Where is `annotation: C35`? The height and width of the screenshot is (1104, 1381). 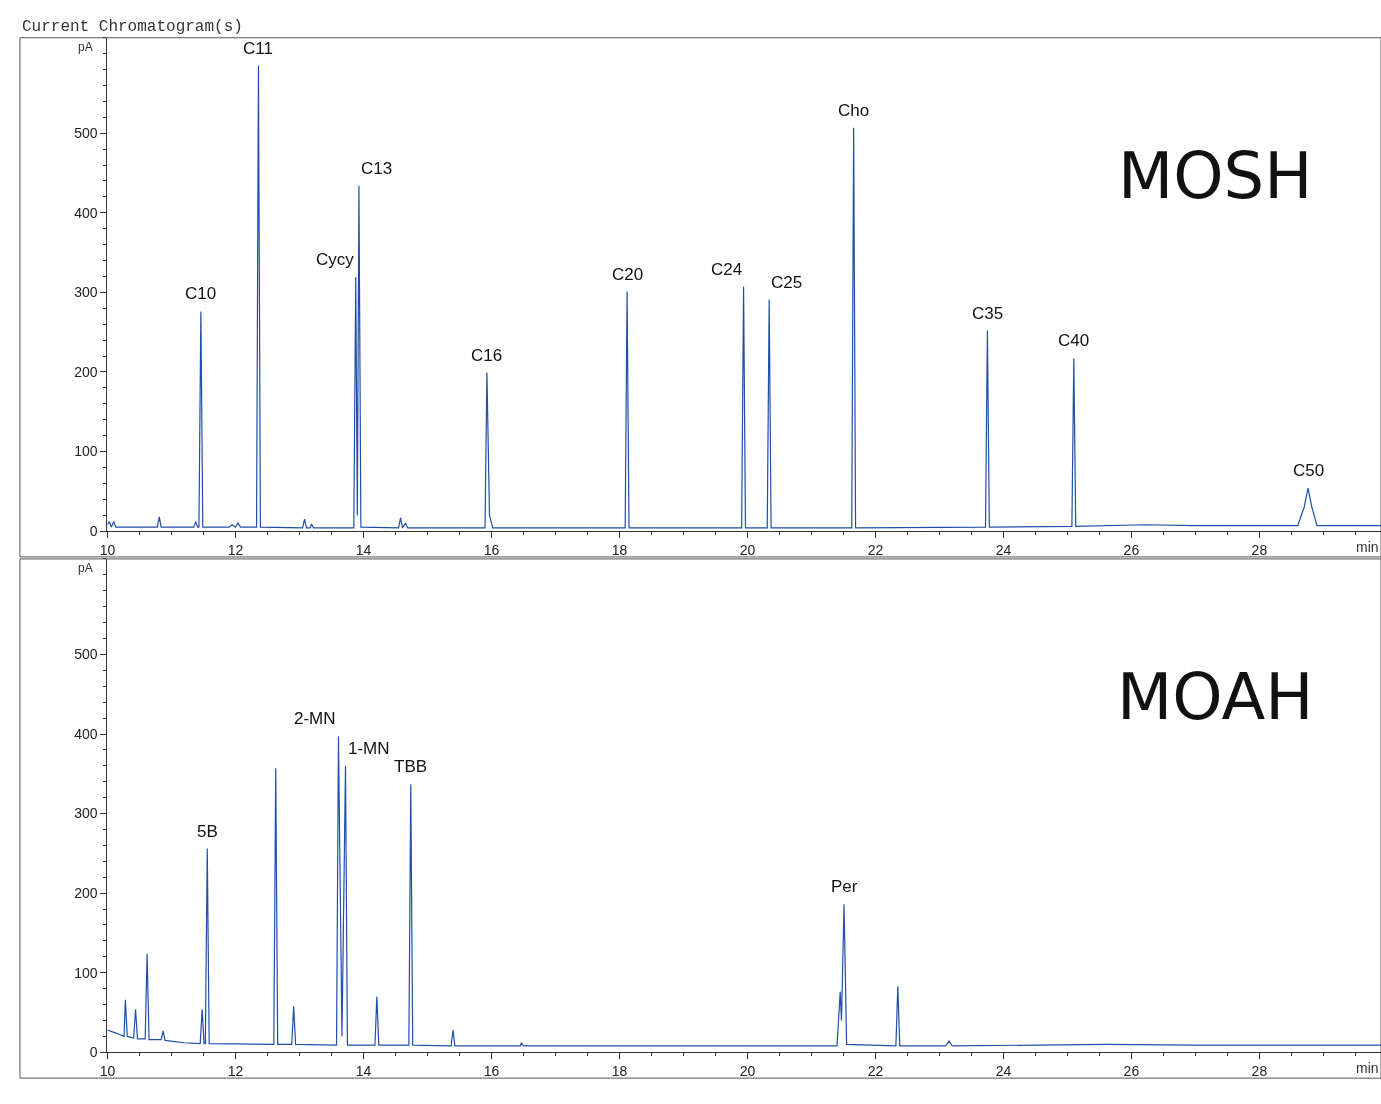
annotation: C35 is located at coordinates (988, 313).